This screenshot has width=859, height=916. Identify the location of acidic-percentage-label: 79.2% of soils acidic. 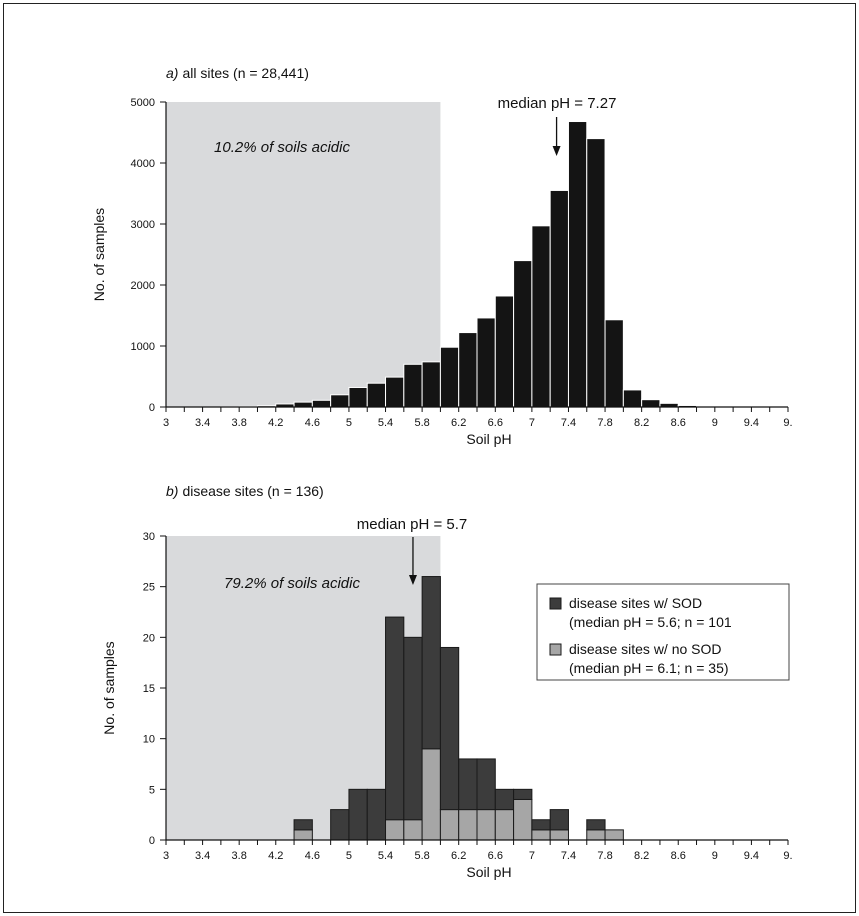
(292, 583).